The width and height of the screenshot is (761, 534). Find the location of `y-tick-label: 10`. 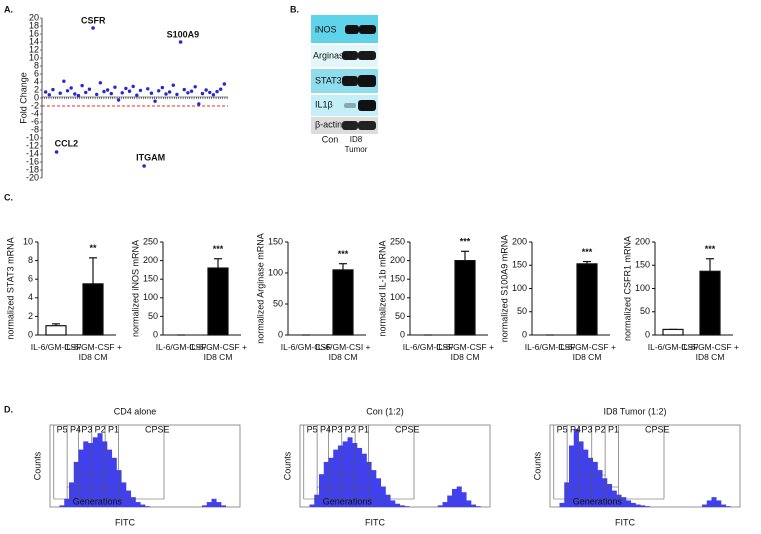

y-tick-label: 10 is located at coordinates (28, 241).